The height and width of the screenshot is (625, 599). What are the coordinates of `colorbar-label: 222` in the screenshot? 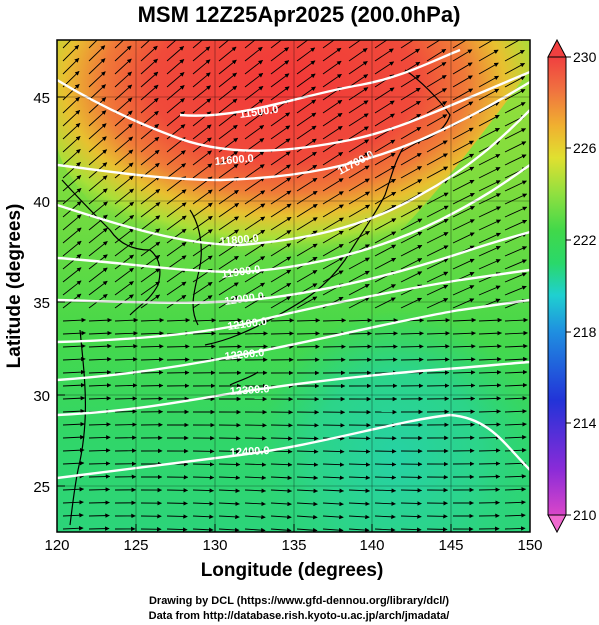 It's located at (585, 240).